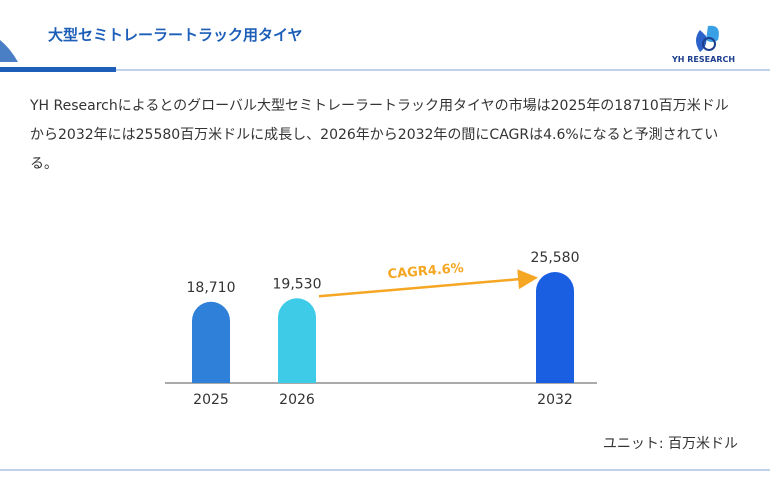  I want to click on logo-text: YH RESEARCH, so click(704, 59).